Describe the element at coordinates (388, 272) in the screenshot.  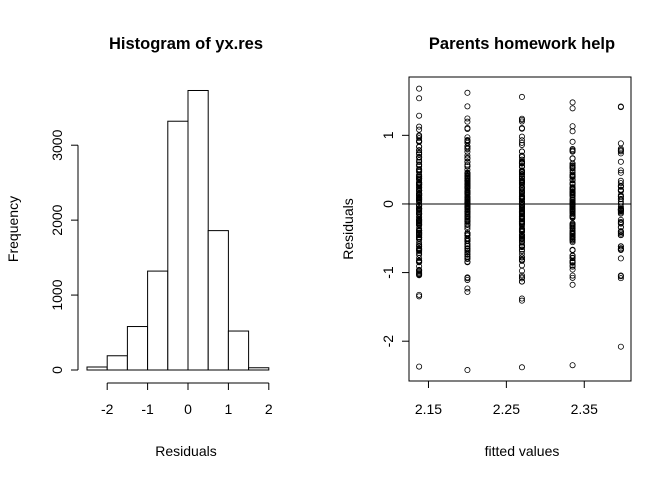
I see `y-tick-label: -1` at that location.